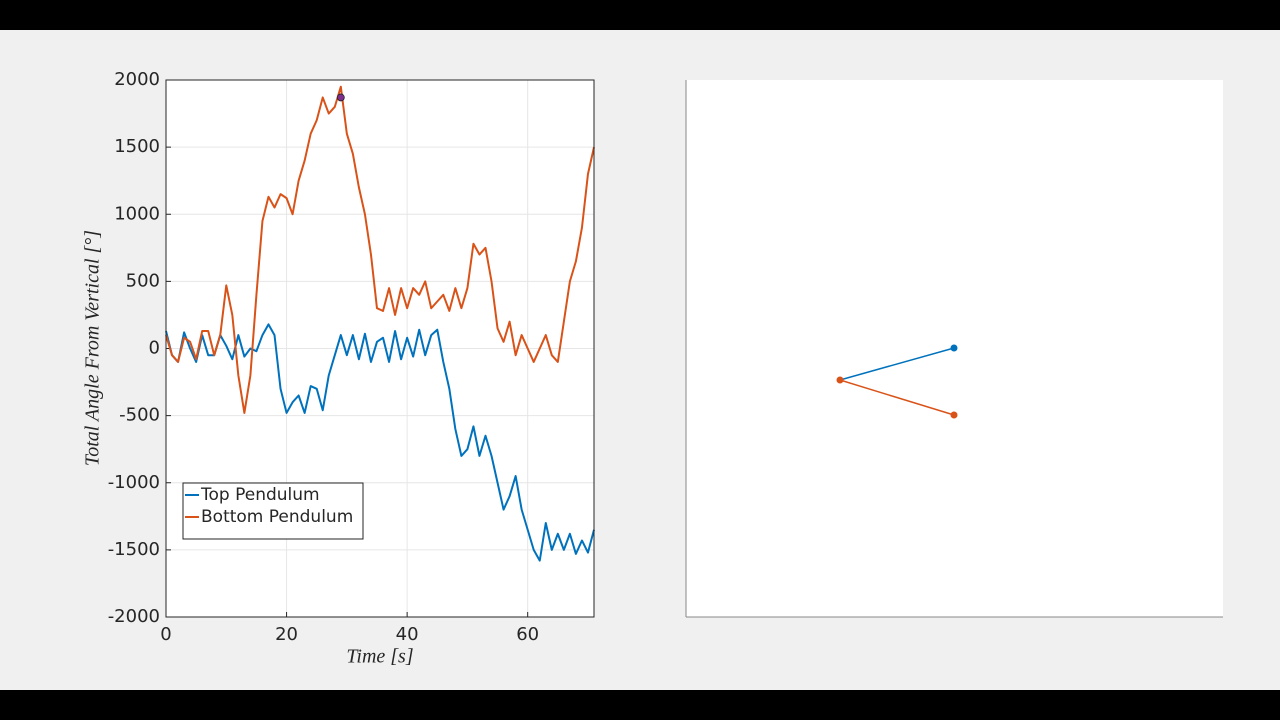  What do you see at coordinates (139, 415) in the screenshot?
I see `y-tick-label: -500` at bounding box center [139, 415].